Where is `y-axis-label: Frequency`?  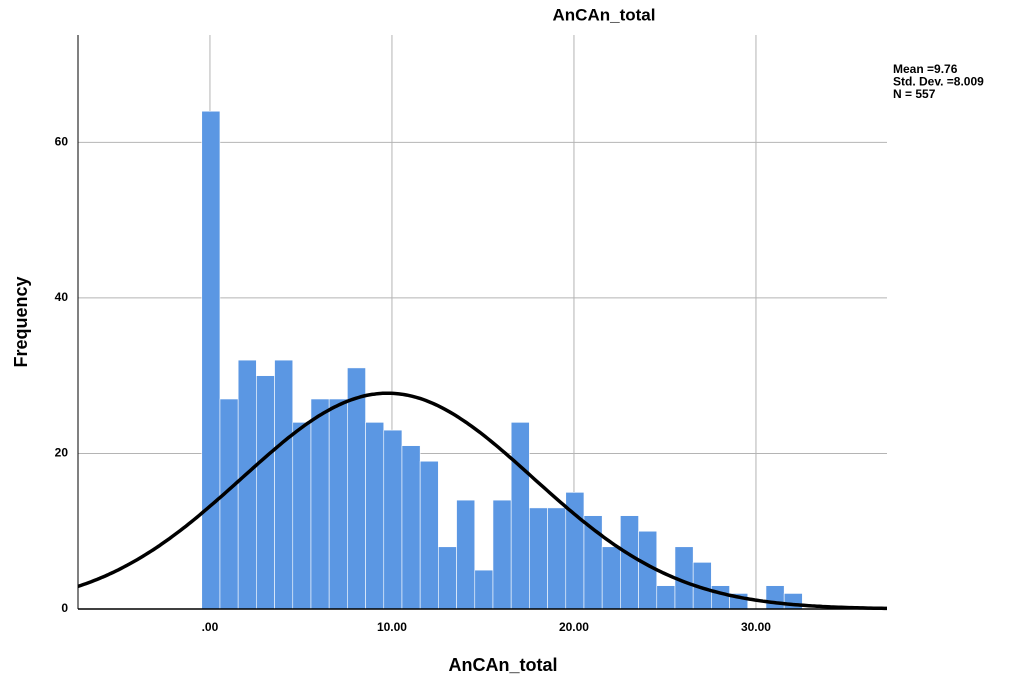
y-axis-label: Frequency is located at coordinates (21, 321).